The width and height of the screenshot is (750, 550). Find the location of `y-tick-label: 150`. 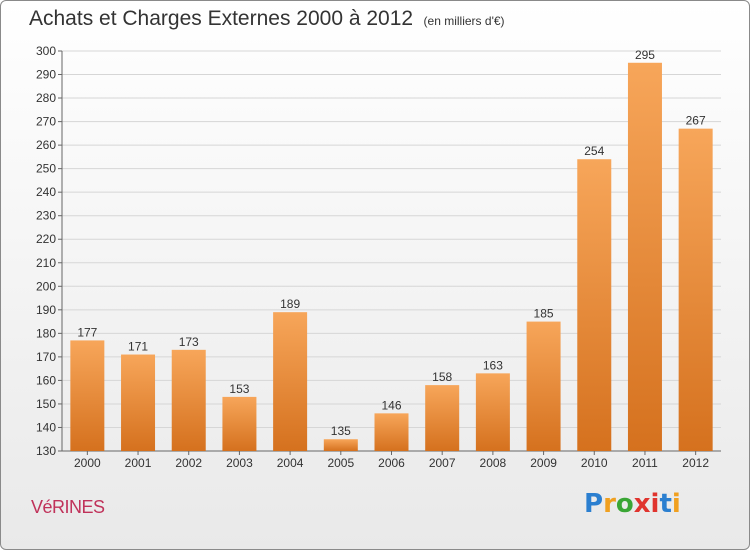

y-tick-label: 150 is located at coordinates (46, 404).